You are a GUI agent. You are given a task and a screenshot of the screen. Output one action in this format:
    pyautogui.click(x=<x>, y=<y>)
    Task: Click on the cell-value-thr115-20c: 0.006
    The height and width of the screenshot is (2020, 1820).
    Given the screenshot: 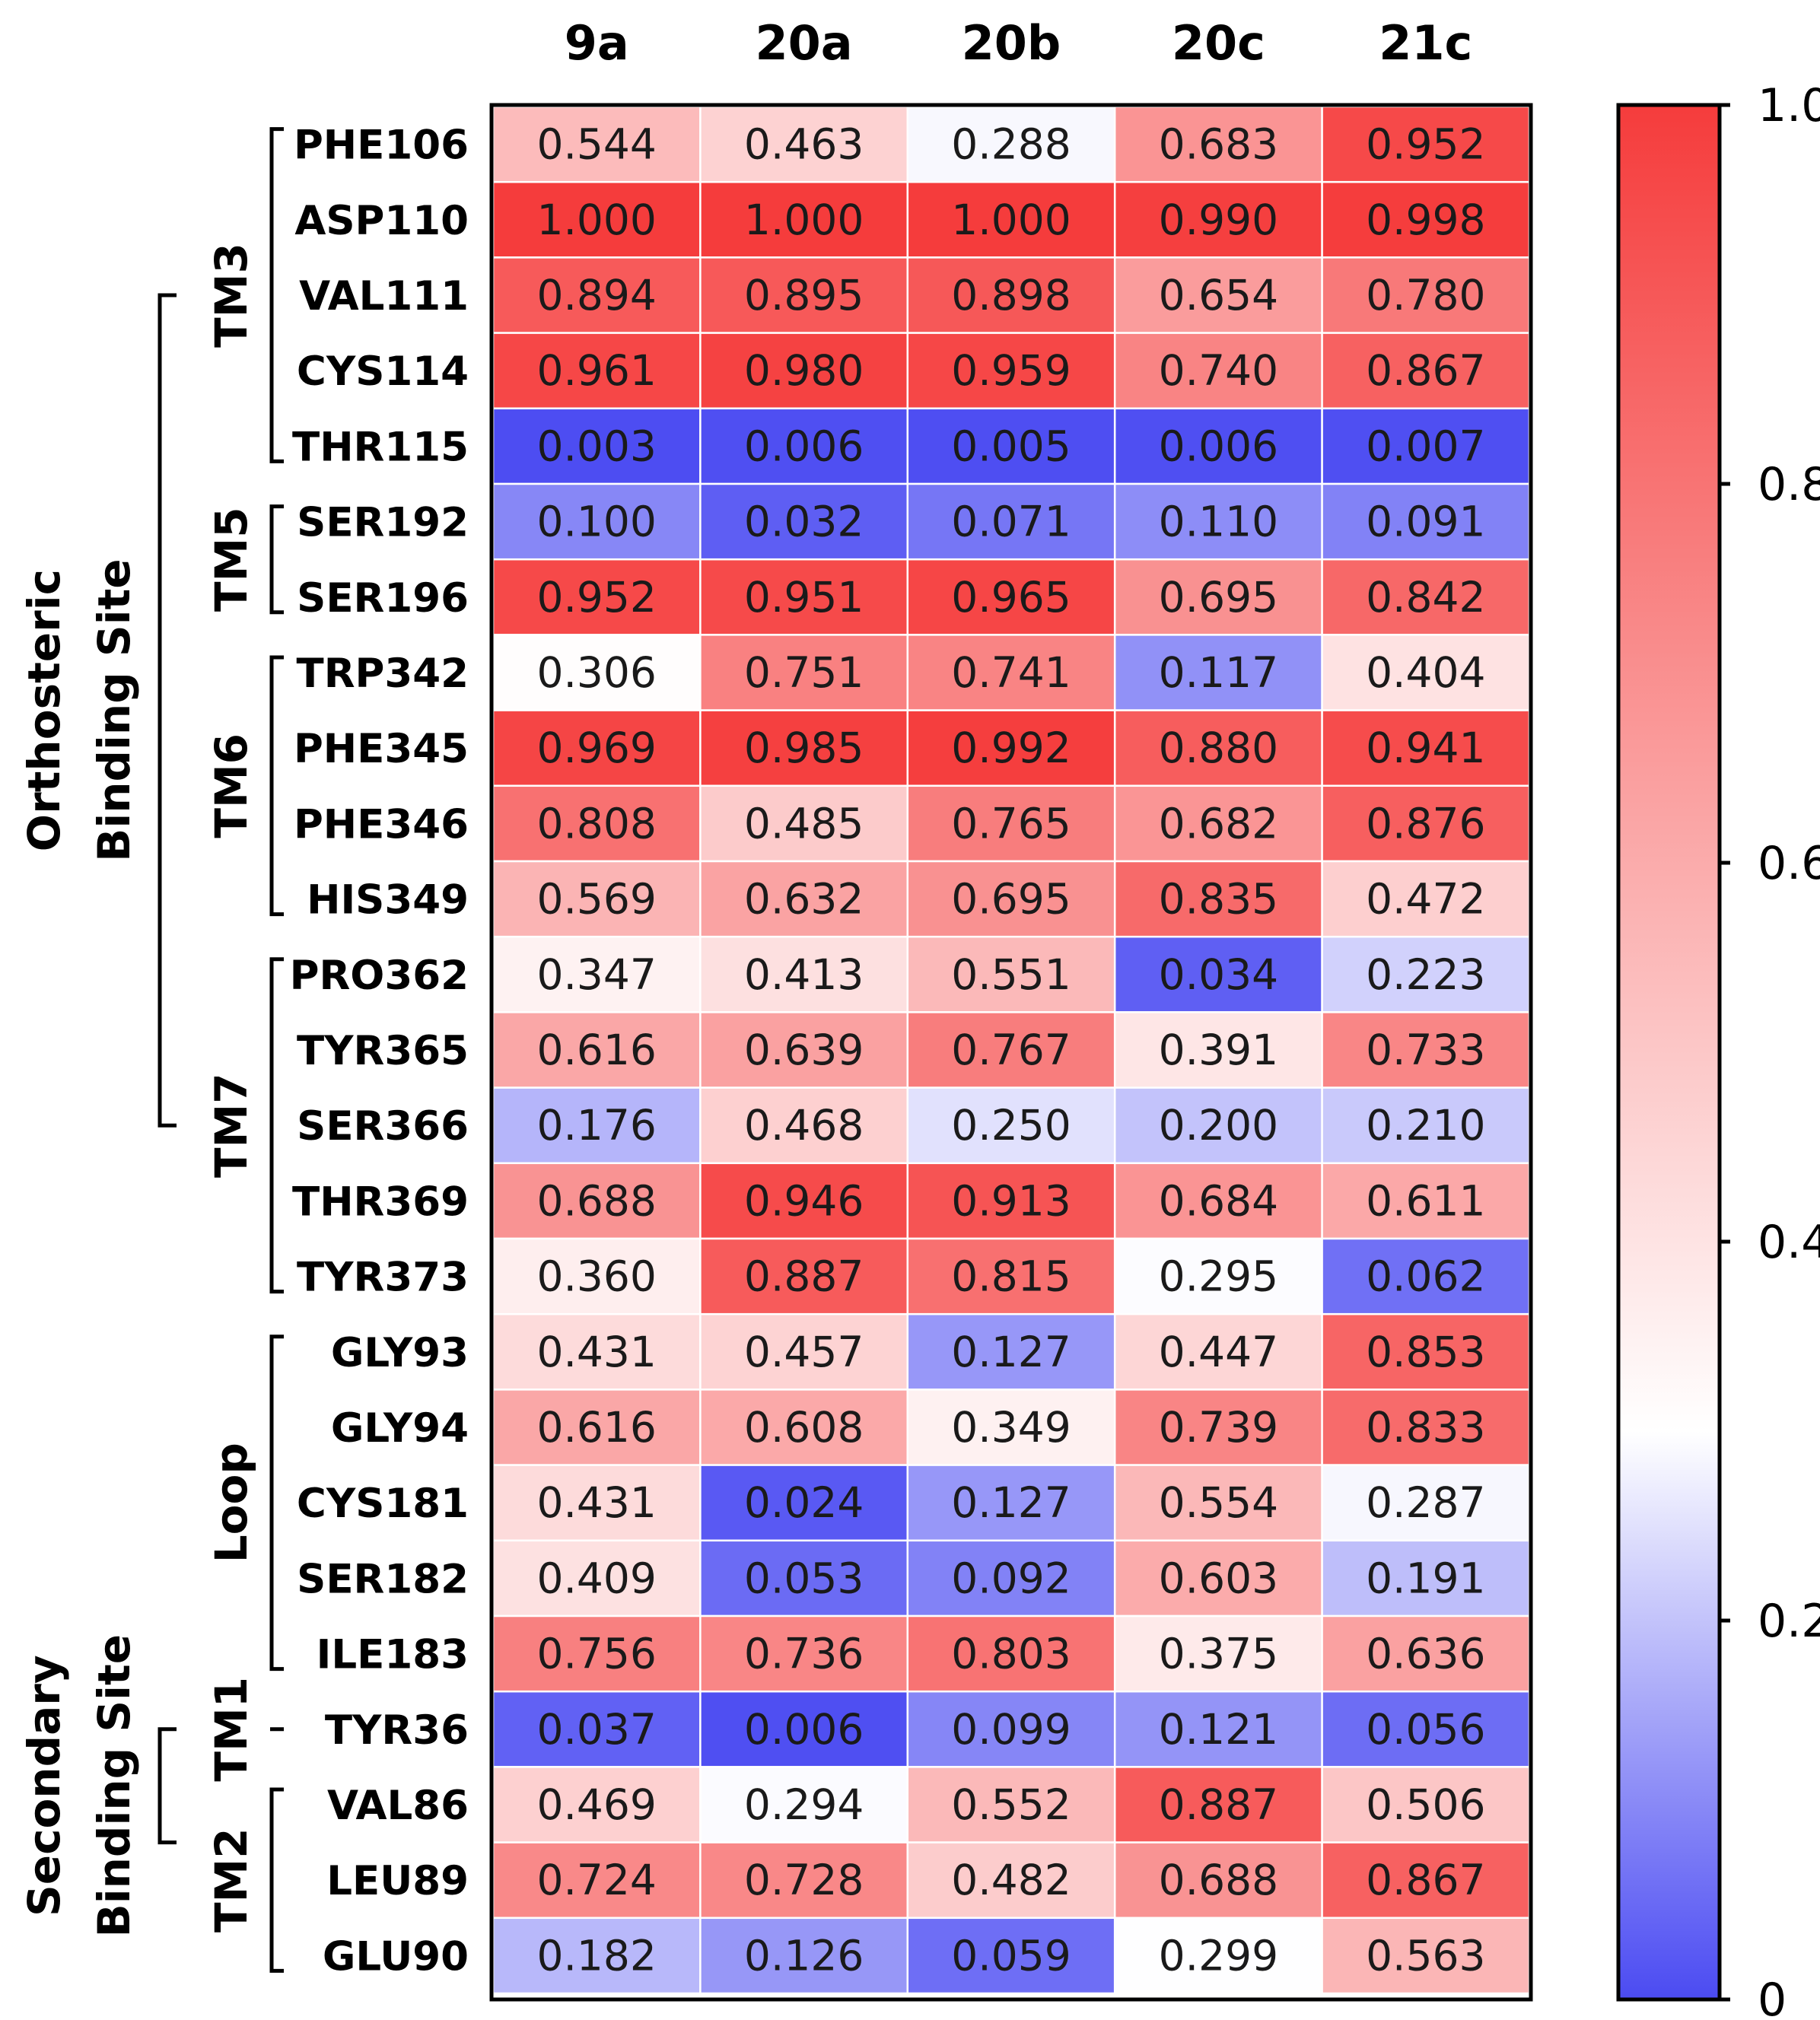 What is the action you would take?
    pyautogui.click(x=1218, y=445)
    